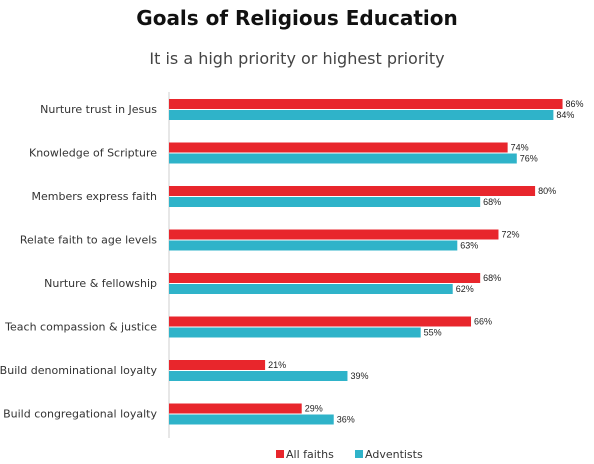 This screenshot has width=594, height=464. What do you see at coordinates (80, 414) in the screenshot?
I see `category-label: Build congregational loyalty` at bounding box center [80, 414].